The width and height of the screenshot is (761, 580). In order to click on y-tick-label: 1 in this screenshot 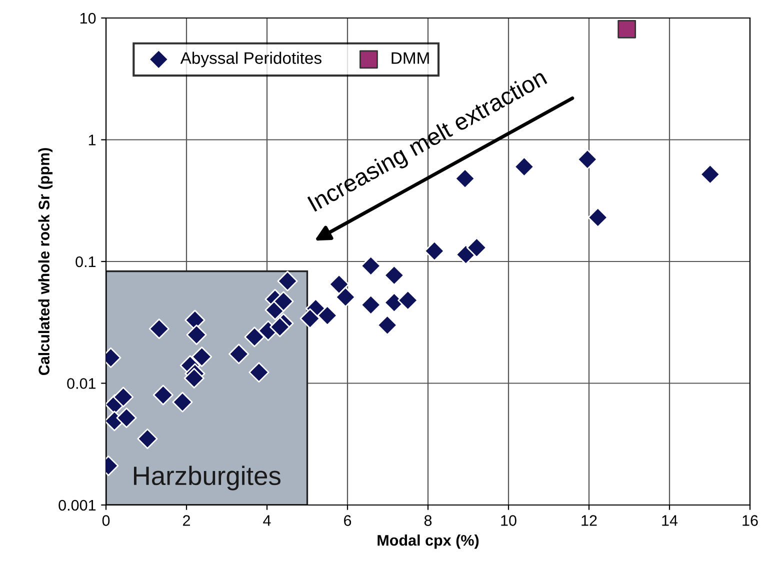, I will do `click(92, 140)`.